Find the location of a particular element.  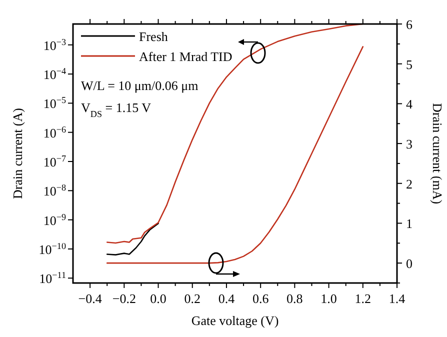

line-series is located at coordinates (132, 239).